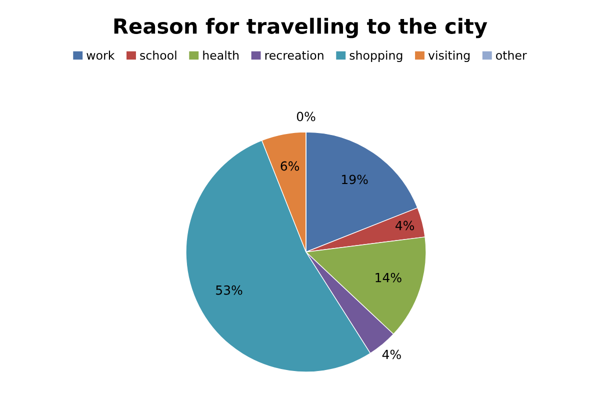  Describe the element at coordinates (511, 55) in the screenshot. I see `legend-label: other` at that location.